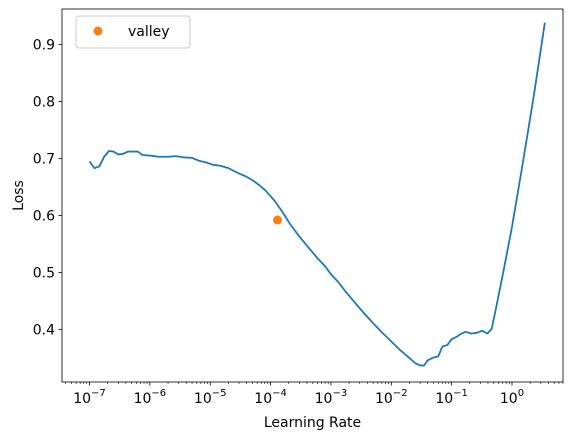 The width and height of the screenshot is (572, 439). I want to click on valley-point-marker, so click(277, 220).